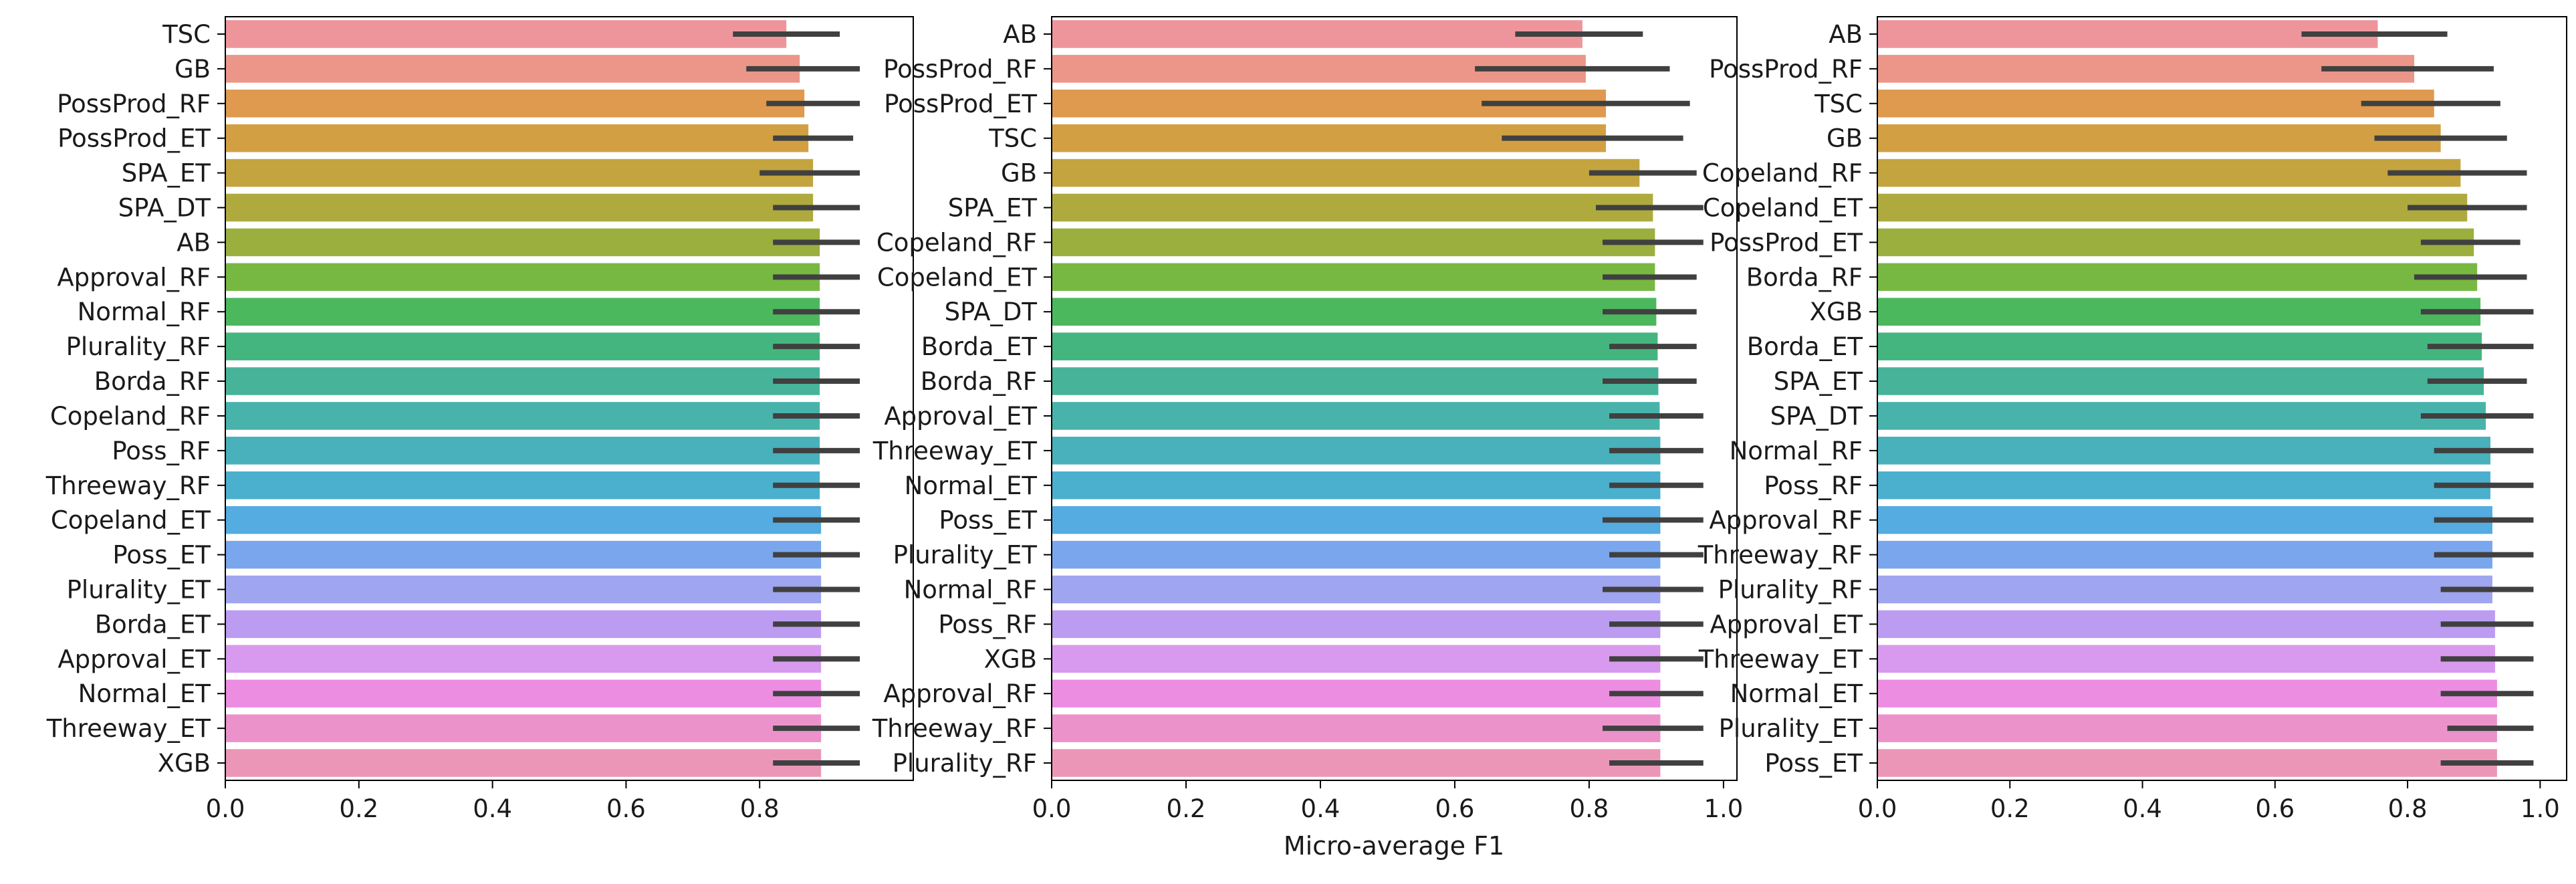  I want to click on x-axis-label: Micro-average F1, so click(1394, 846).